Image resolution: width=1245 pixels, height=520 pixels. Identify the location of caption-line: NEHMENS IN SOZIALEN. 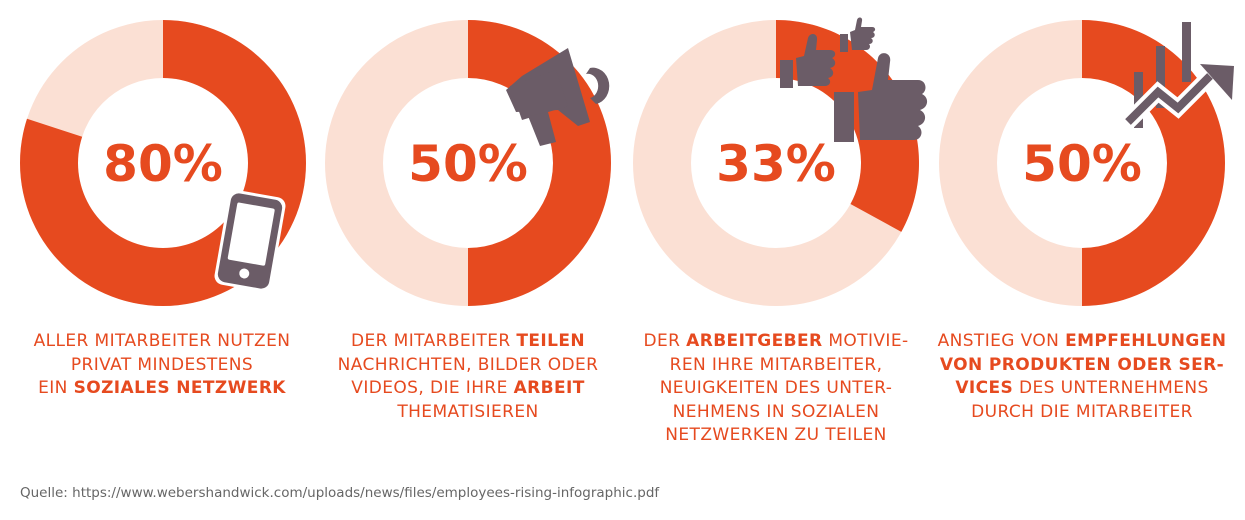
(776, 413).